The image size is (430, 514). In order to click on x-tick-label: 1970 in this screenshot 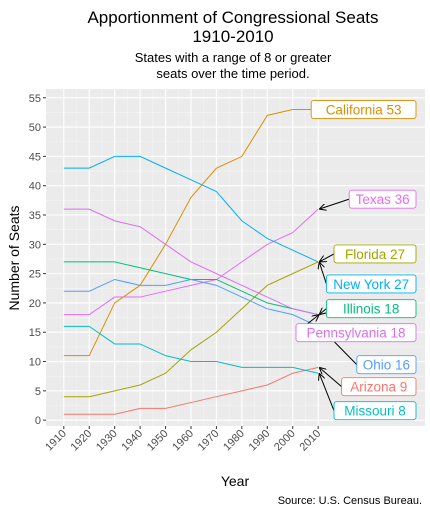, I will do `click(209, 441)`.